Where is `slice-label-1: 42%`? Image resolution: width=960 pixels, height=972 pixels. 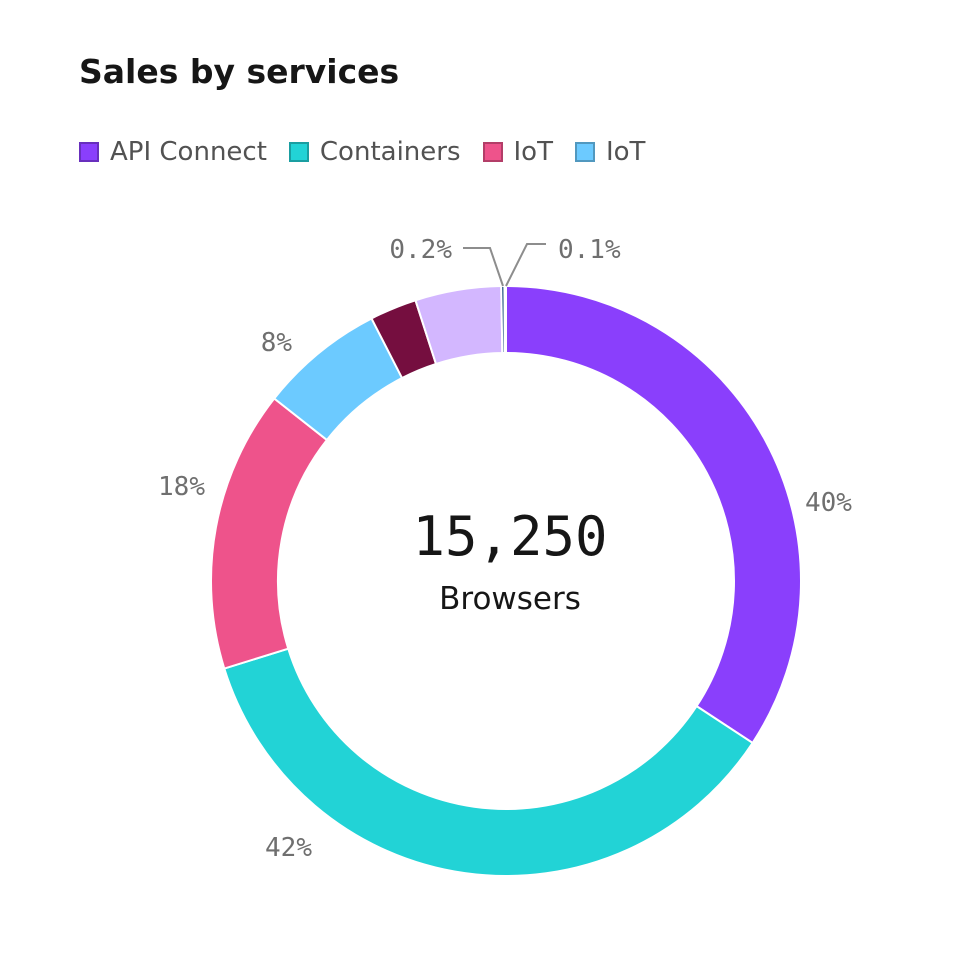 slice-label-1: 42% is located at coordinates (288, 848).